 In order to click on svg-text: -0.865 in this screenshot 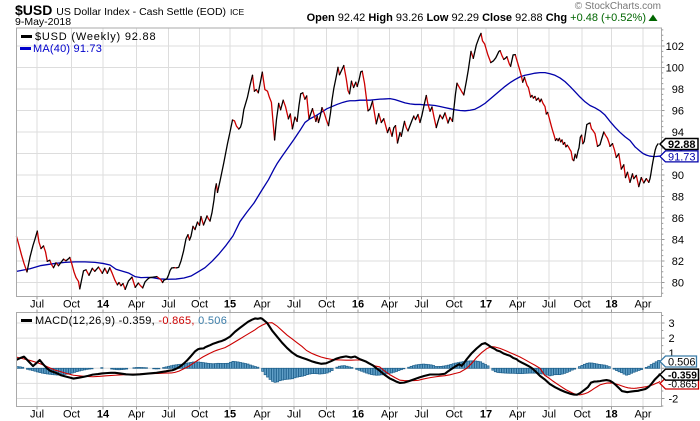, I will do `click(682, 385)`.